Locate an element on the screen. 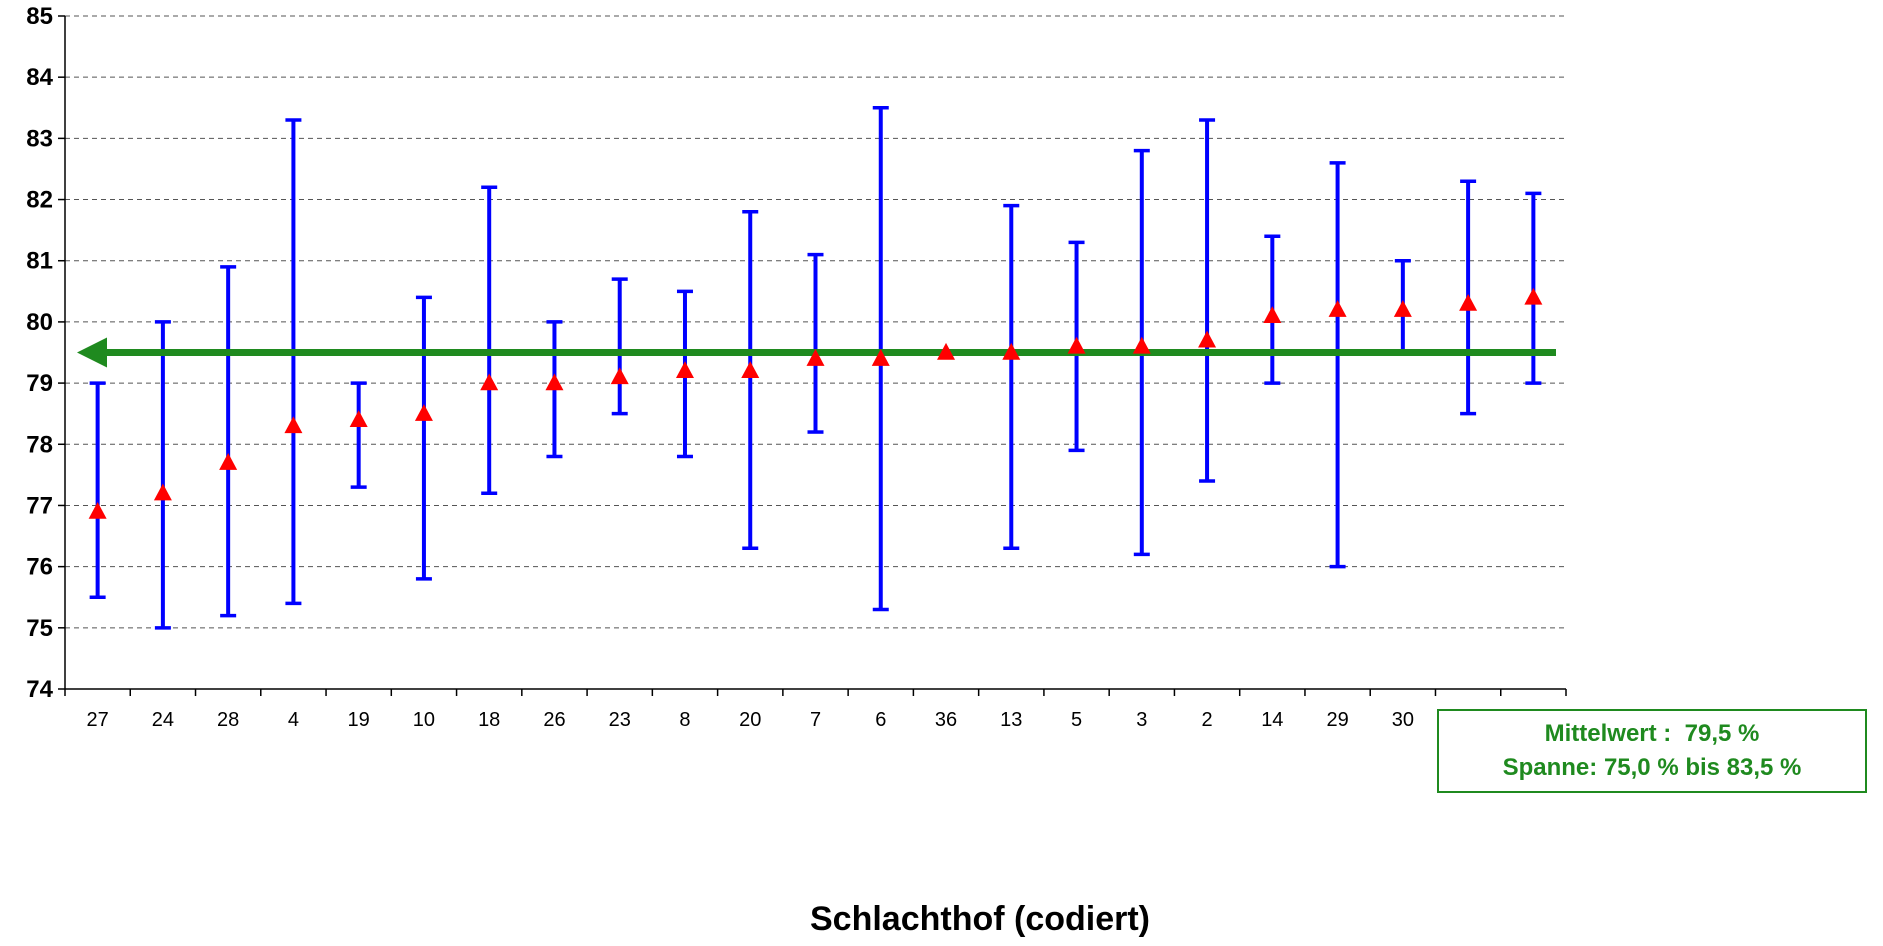  x-tick-label: 3 is located at coordinates (1141, 720).